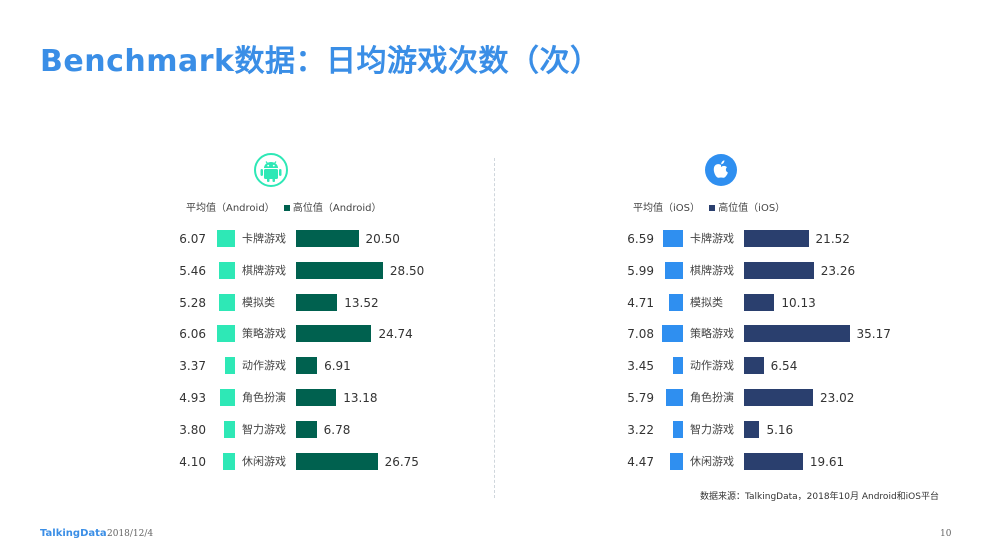 The width and height of the screenshot is (989, 555). I want to click on legend-top: 高位值（iOS）, so click(752, 208).